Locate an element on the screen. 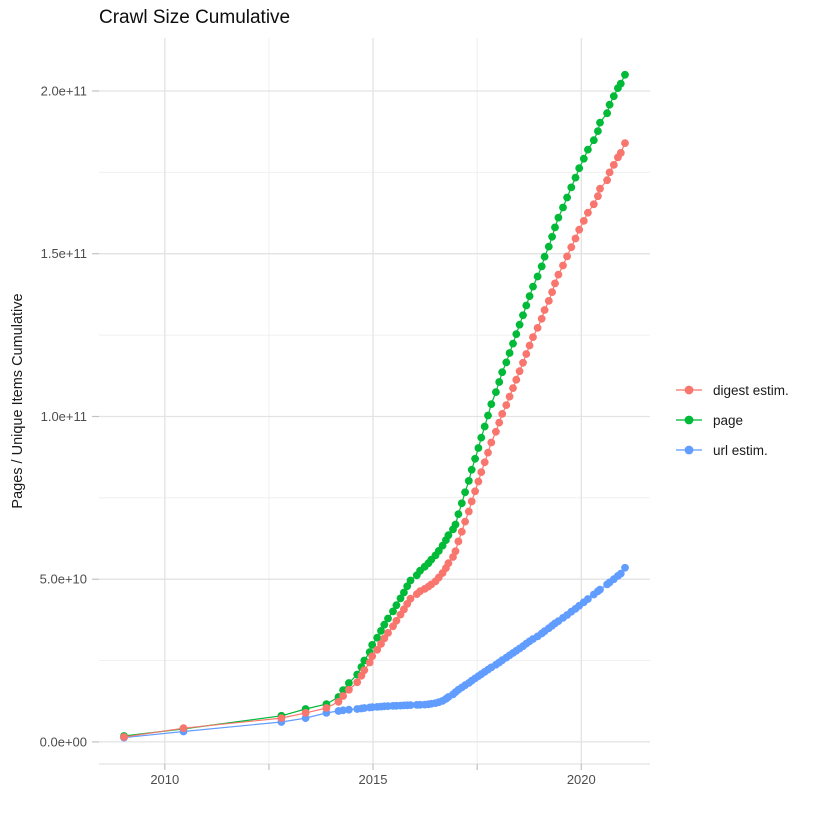 The width and height of the screenshot is (826, 827). legend-key-point is located at coordinates (689, 390).